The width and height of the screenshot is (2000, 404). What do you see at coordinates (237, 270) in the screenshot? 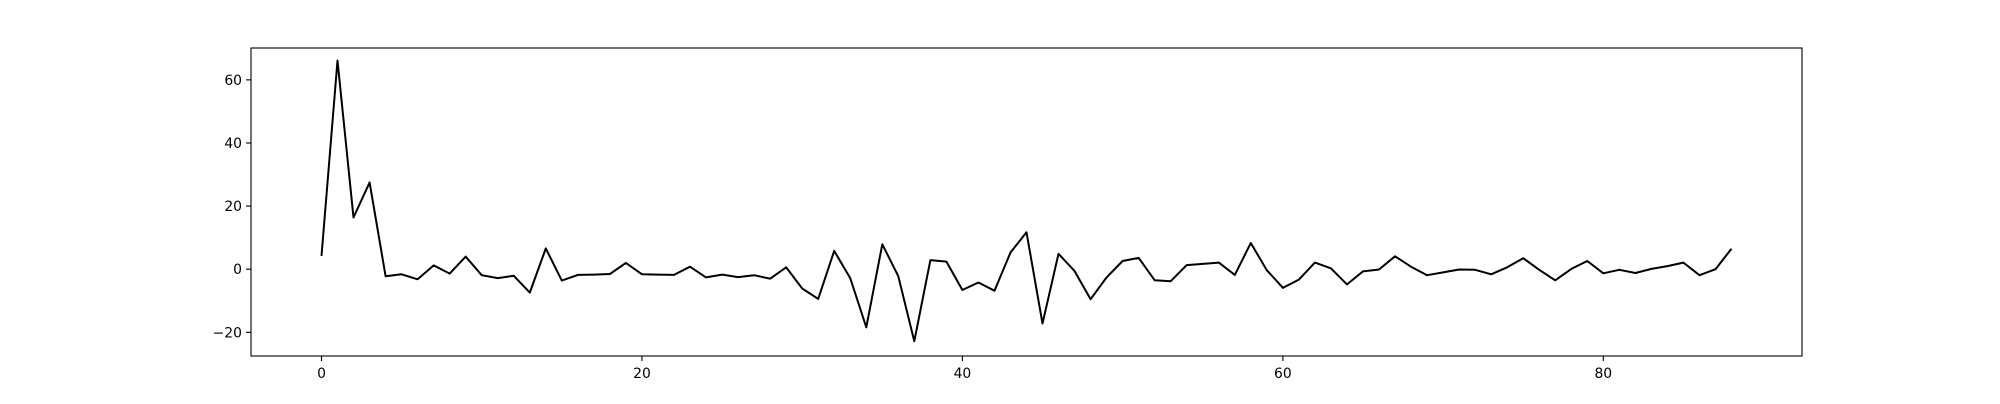
I see `y-tick-label: 0` at bounding box center [237, 270].